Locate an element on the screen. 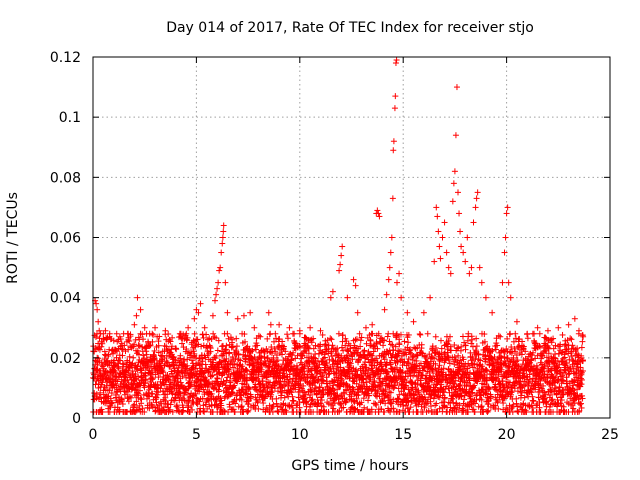 The width and height of the screenshot is (640, 480). y-tick-label: 0.12 is located at coordinates (65, 58).